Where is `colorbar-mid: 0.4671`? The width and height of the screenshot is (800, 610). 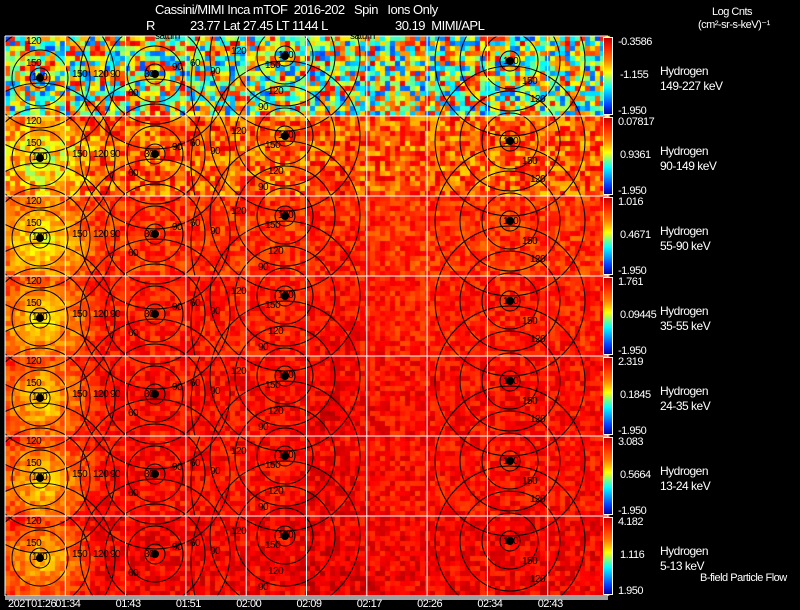 colorbar-mid: 0.4671 is located at coordinates (635, 235).